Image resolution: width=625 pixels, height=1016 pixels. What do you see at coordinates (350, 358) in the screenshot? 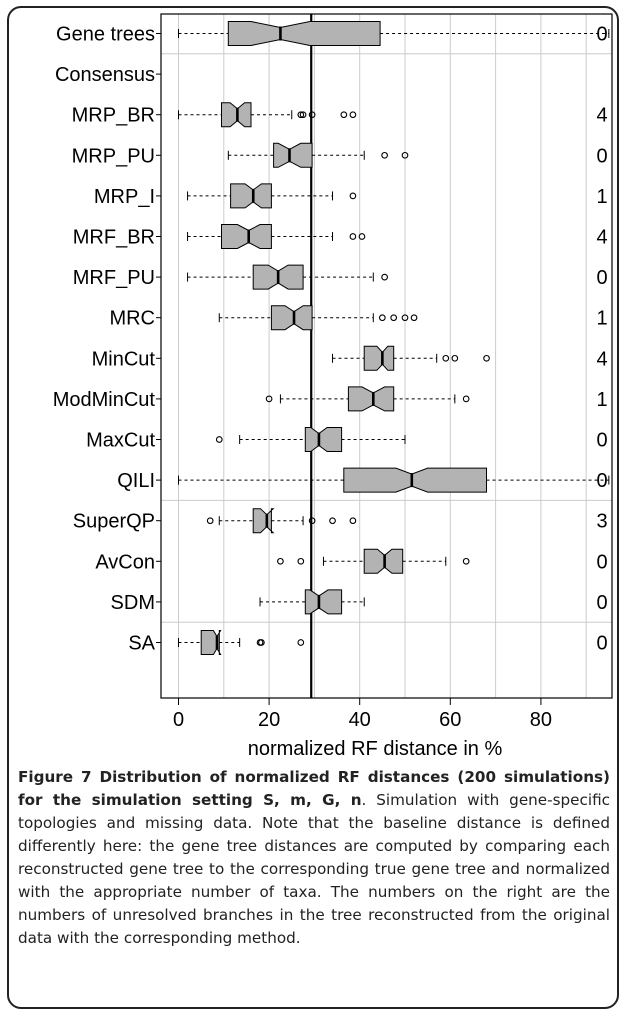
I see `row-mincut: MinCut 4` at bounding box center [350, 358].